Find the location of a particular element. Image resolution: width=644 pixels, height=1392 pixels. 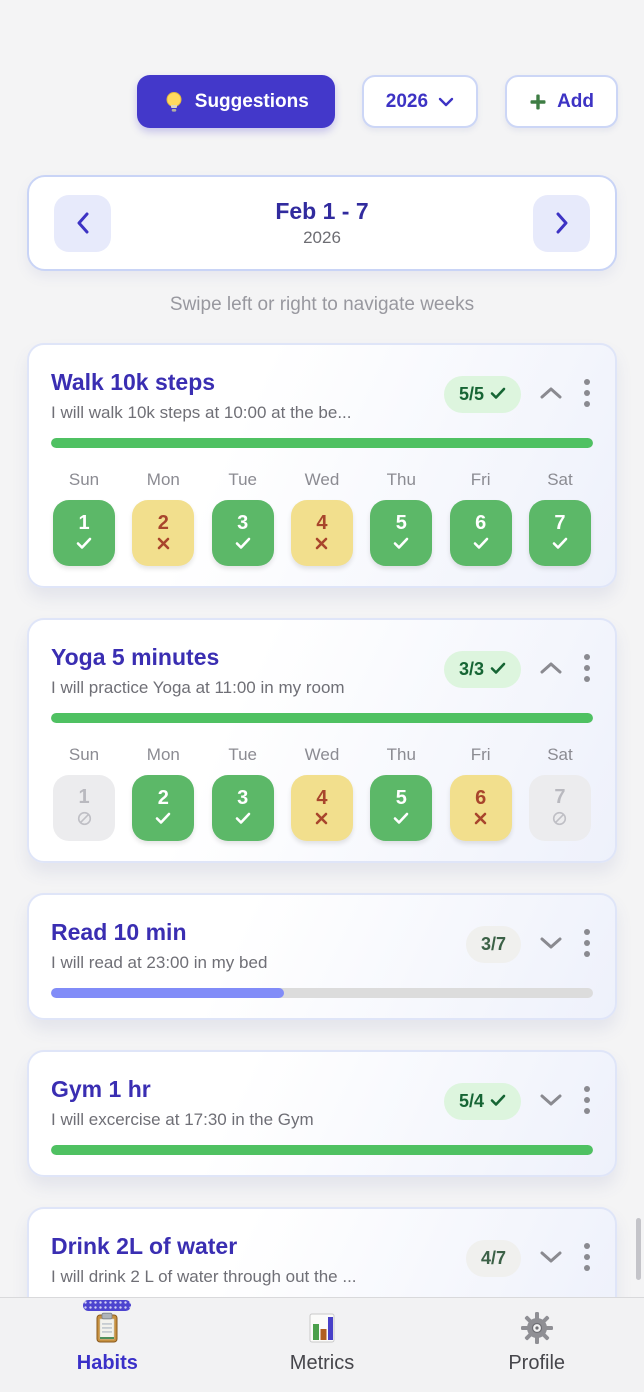

nav-tab-profile: Profile is located at coordinates (536, 1345).